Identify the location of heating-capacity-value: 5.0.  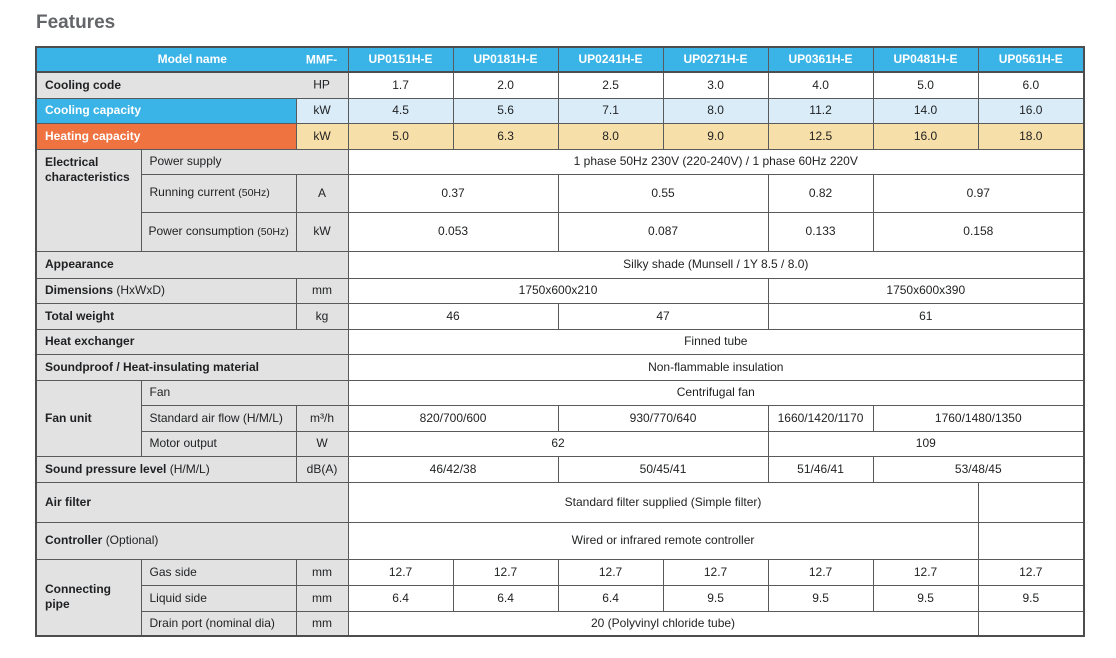
(400, 136).